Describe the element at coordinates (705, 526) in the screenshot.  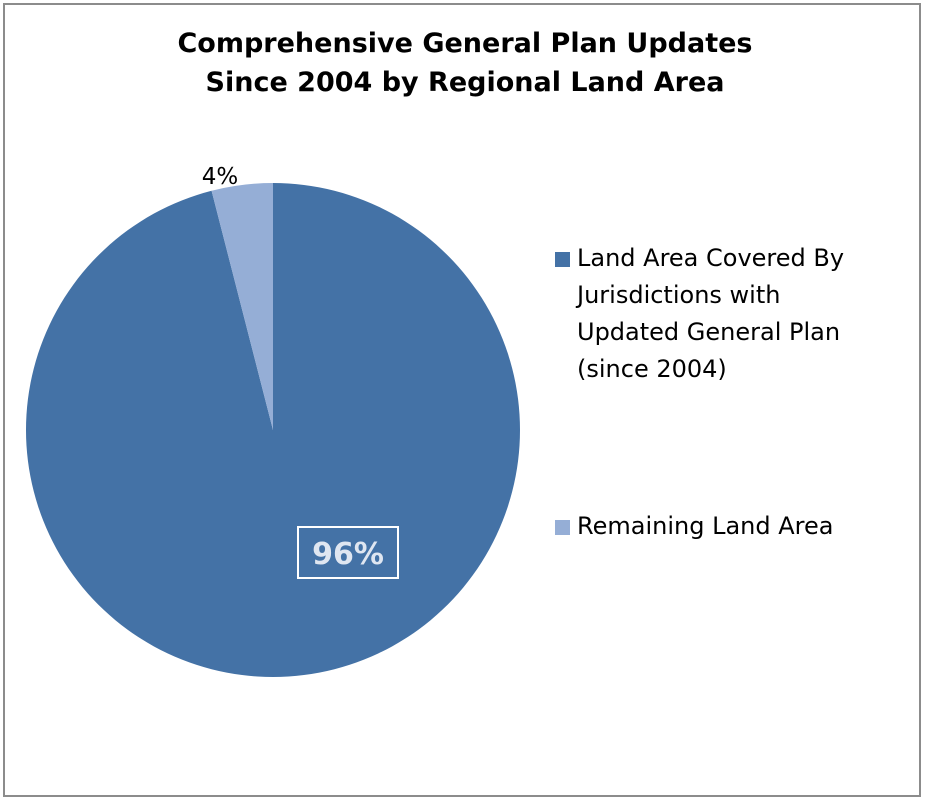
I see `legend-label-line: Remaining Land Area` at that location.